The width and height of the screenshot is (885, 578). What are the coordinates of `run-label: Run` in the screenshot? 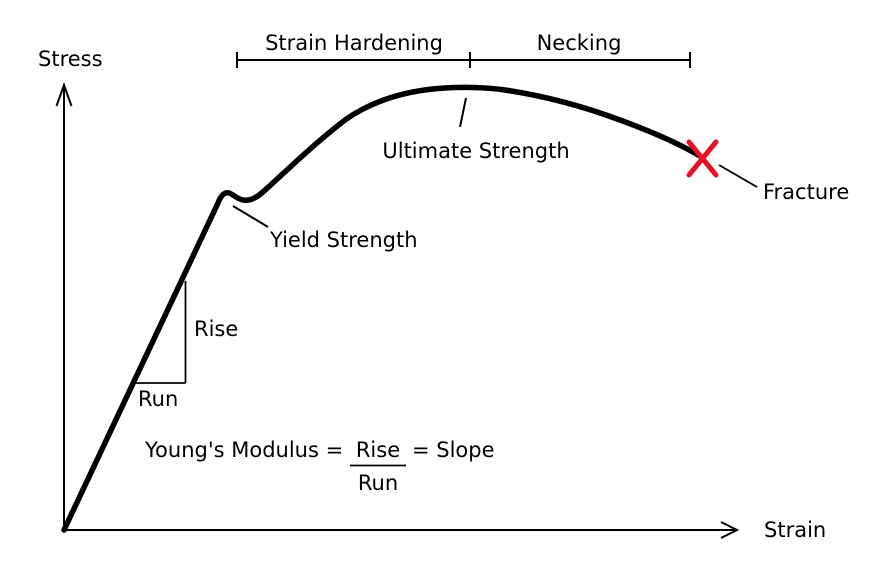 It's located at (158, 399).